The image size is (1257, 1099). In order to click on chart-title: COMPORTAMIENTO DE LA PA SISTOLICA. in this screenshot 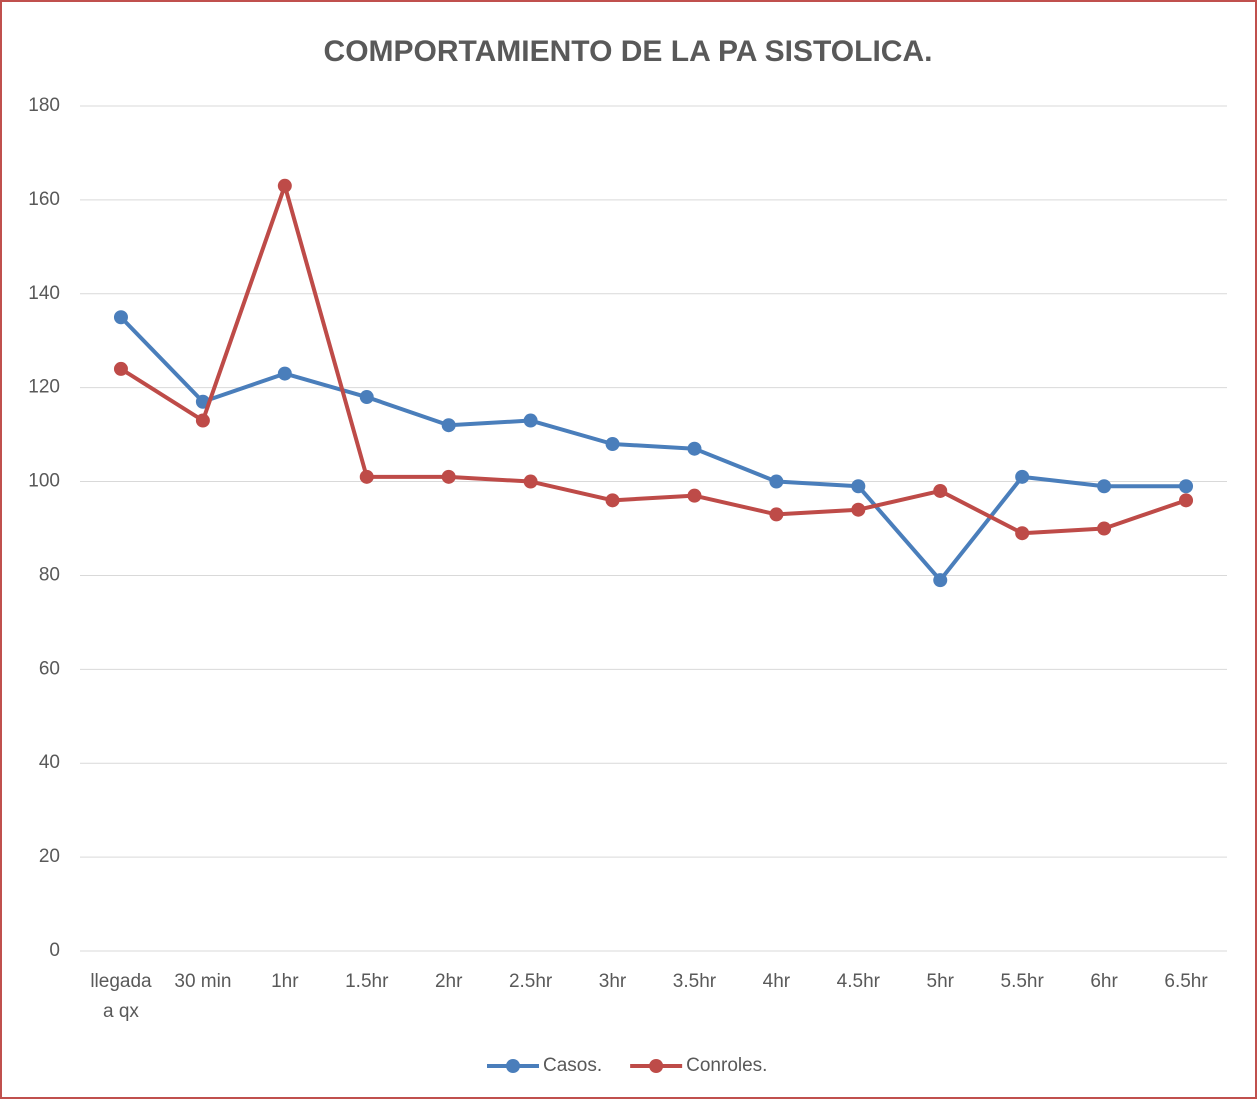, I will do `click(628, 51)`.